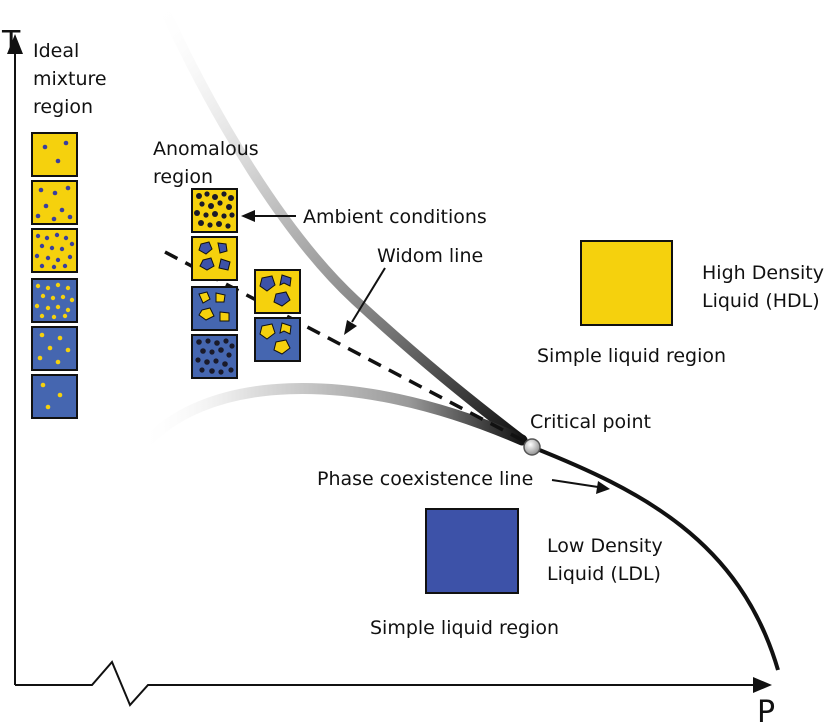 The image size is (834, 726). I want to click on x-axis-arrow, so click(762, 685).